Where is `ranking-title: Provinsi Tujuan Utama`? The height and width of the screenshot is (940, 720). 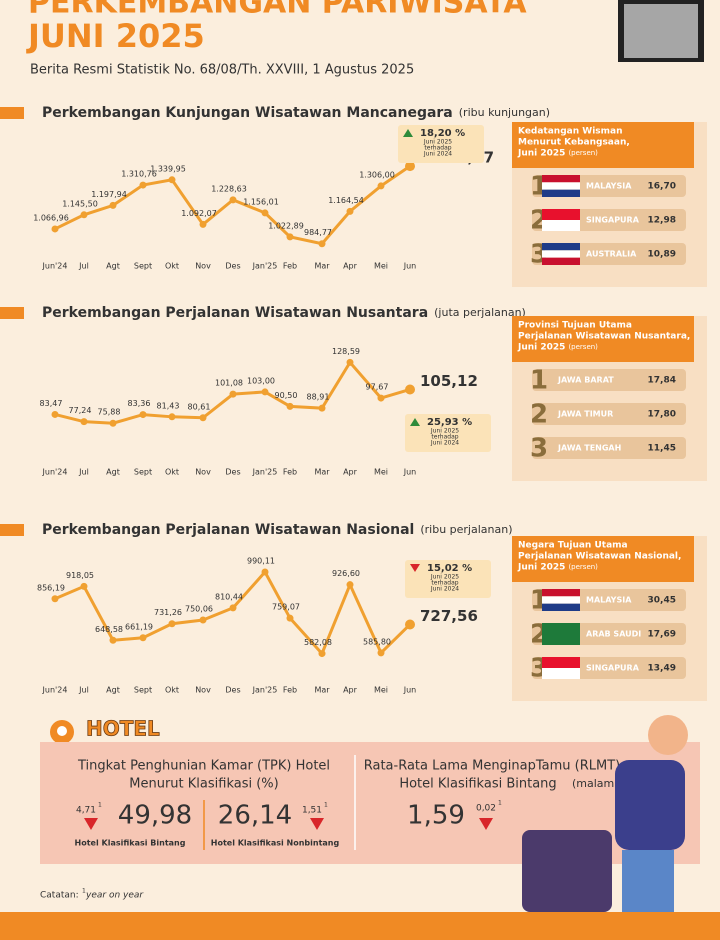 ranking-title: Provinsi Tujuan Utama is located at coordinates (575, 326).